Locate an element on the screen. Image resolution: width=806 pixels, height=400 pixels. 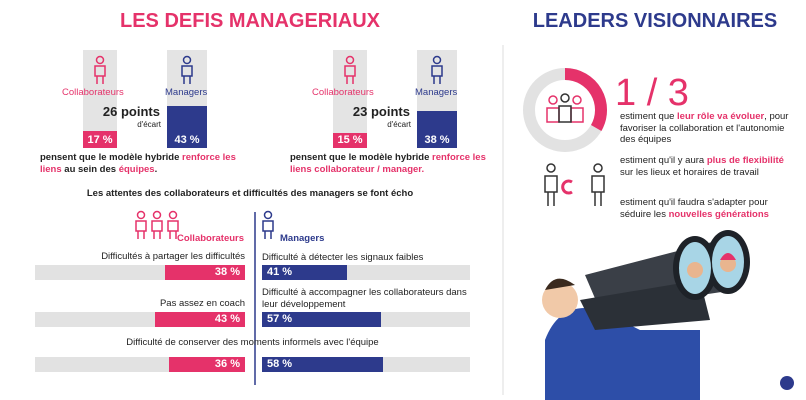
bar-label: Pas assez en coach is located at coordinates (202, 303).